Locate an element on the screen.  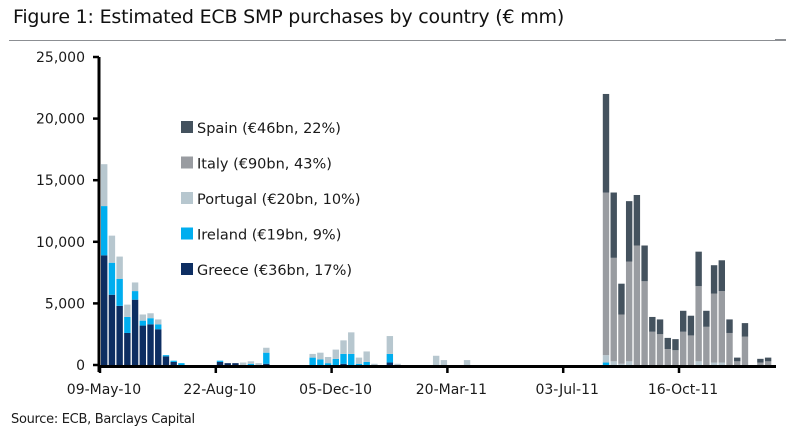
y-tick-label: 0 is located at coordinates (80, 366).